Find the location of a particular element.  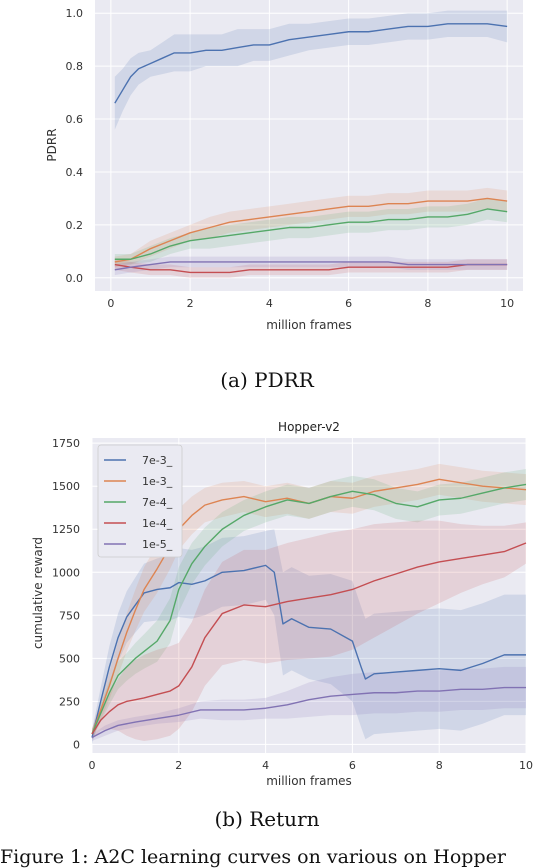

caption-a: (a) PDRR is located at coordinates (267, 380).